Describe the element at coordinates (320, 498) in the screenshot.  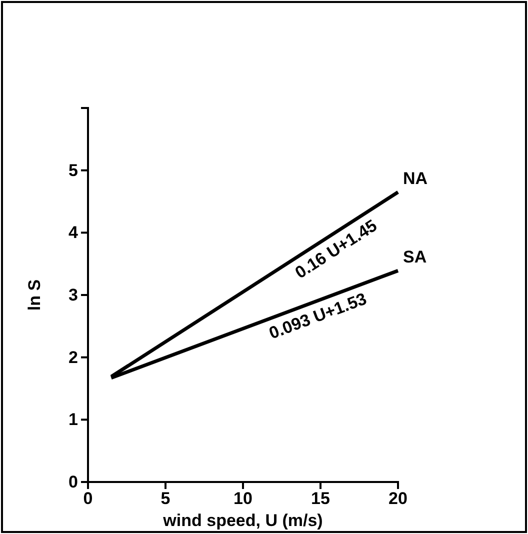
I see `x-tick-label: 15` at that location.